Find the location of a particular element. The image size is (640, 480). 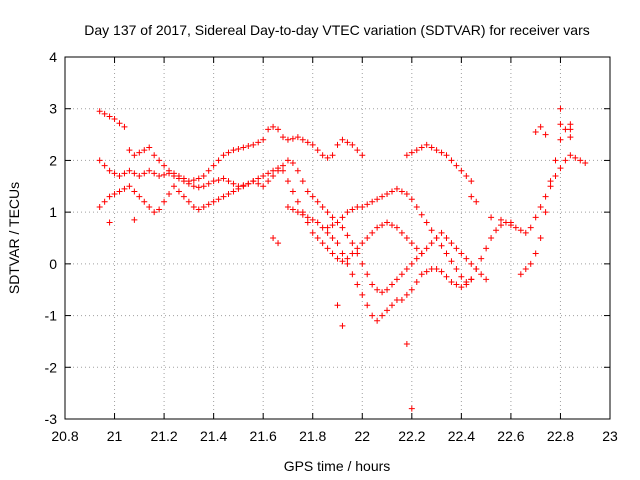

y-tick-label: -3 is located at coordinates (51, 419).